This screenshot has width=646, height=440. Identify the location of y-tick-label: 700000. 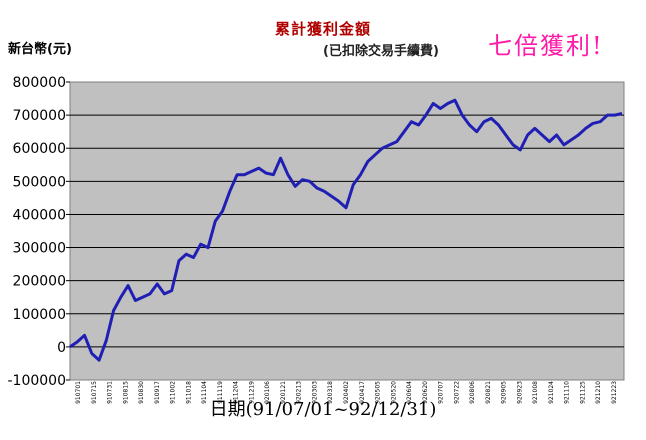
(39, 116).